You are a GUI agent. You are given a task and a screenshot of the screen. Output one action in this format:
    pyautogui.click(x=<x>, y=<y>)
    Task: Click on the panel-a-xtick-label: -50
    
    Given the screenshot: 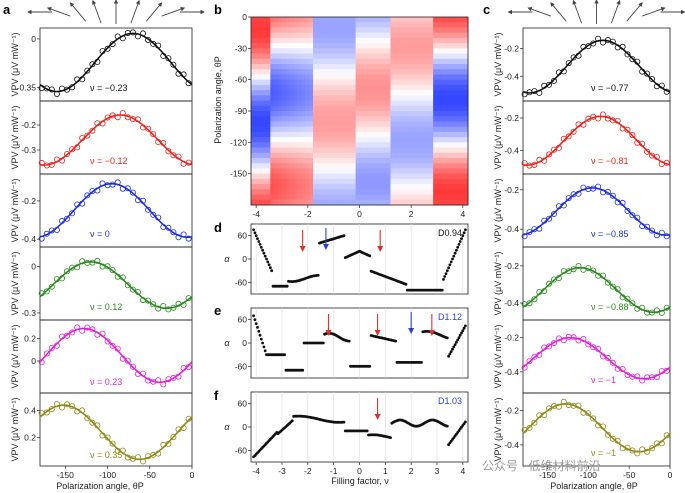 What is the action you would take?
    pyautogui.click(x=150, y=475)
    